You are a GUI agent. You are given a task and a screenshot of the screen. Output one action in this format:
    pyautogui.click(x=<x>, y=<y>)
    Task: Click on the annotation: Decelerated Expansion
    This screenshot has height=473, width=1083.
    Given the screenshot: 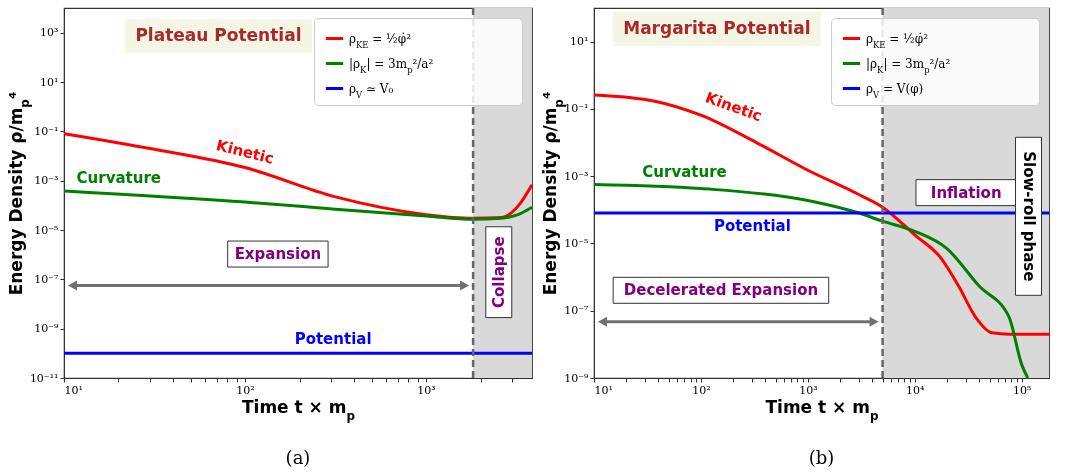 What is the action you would take?
    pyautogui.click(x=721, y=290)
    